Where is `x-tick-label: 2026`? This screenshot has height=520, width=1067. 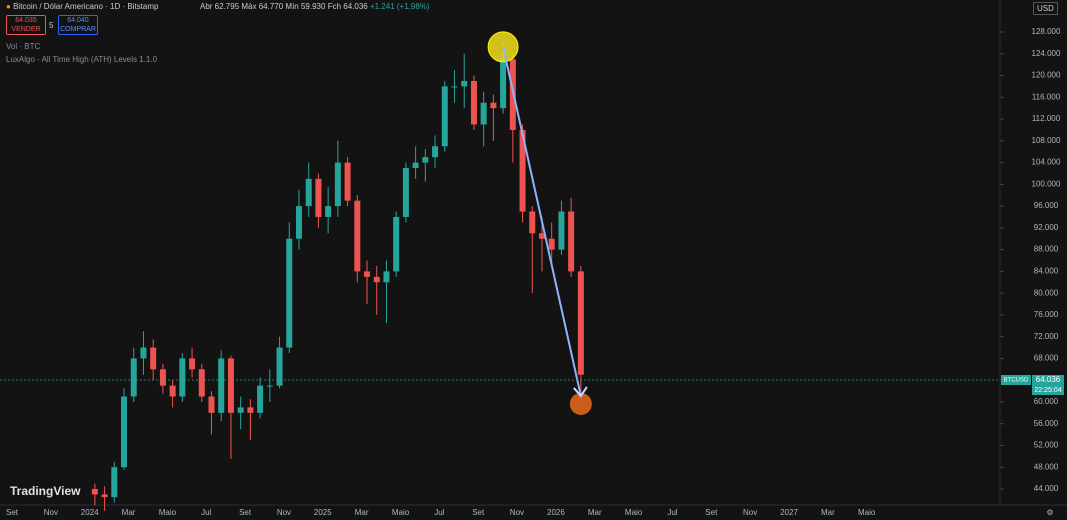
x-tick-label: 2026 is located at coordinates (556, 512).